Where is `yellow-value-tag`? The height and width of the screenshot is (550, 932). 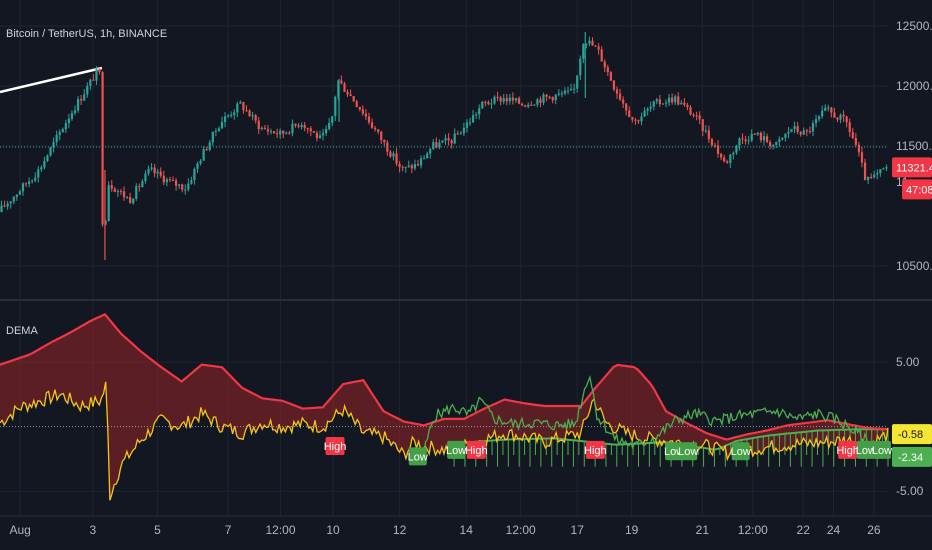
yellow-value-tag is located at coordinates (912, 434).